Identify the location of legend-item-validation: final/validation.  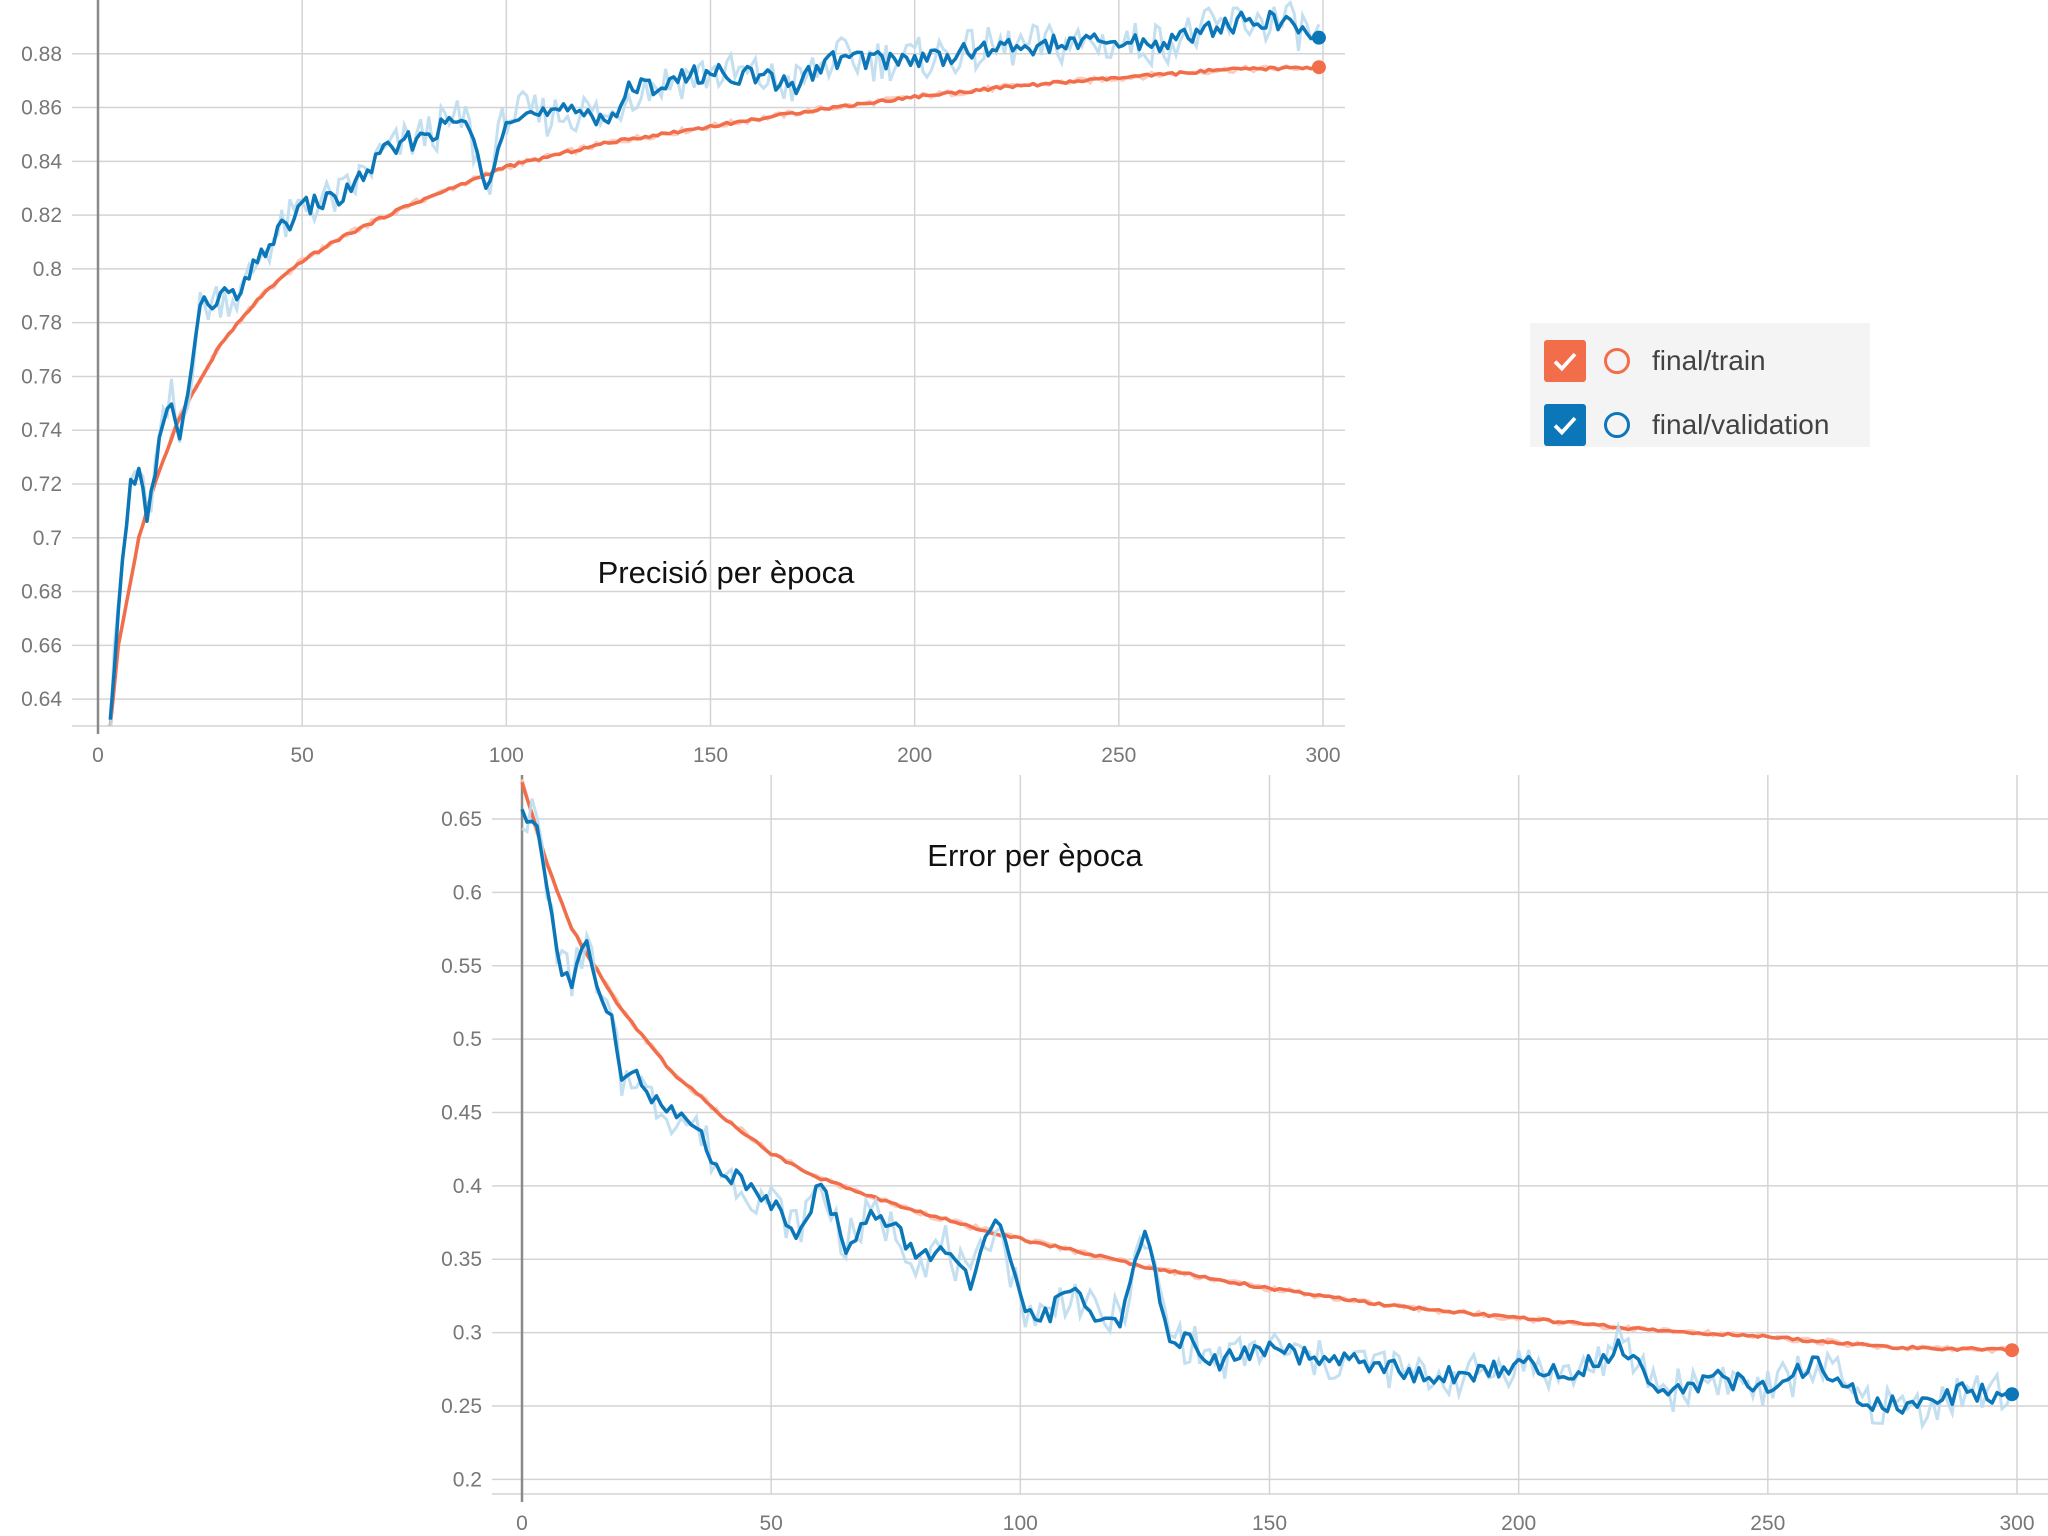
(1686, 425).